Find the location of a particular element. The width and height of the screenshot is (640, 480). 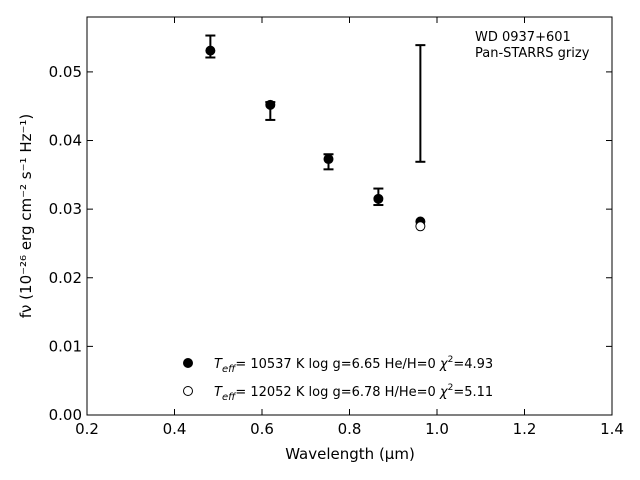

legend-entry-label: Teff= 12052 K log g=6.78 H/He=0 χ2=5.11 is located at coordinates (353, 393).